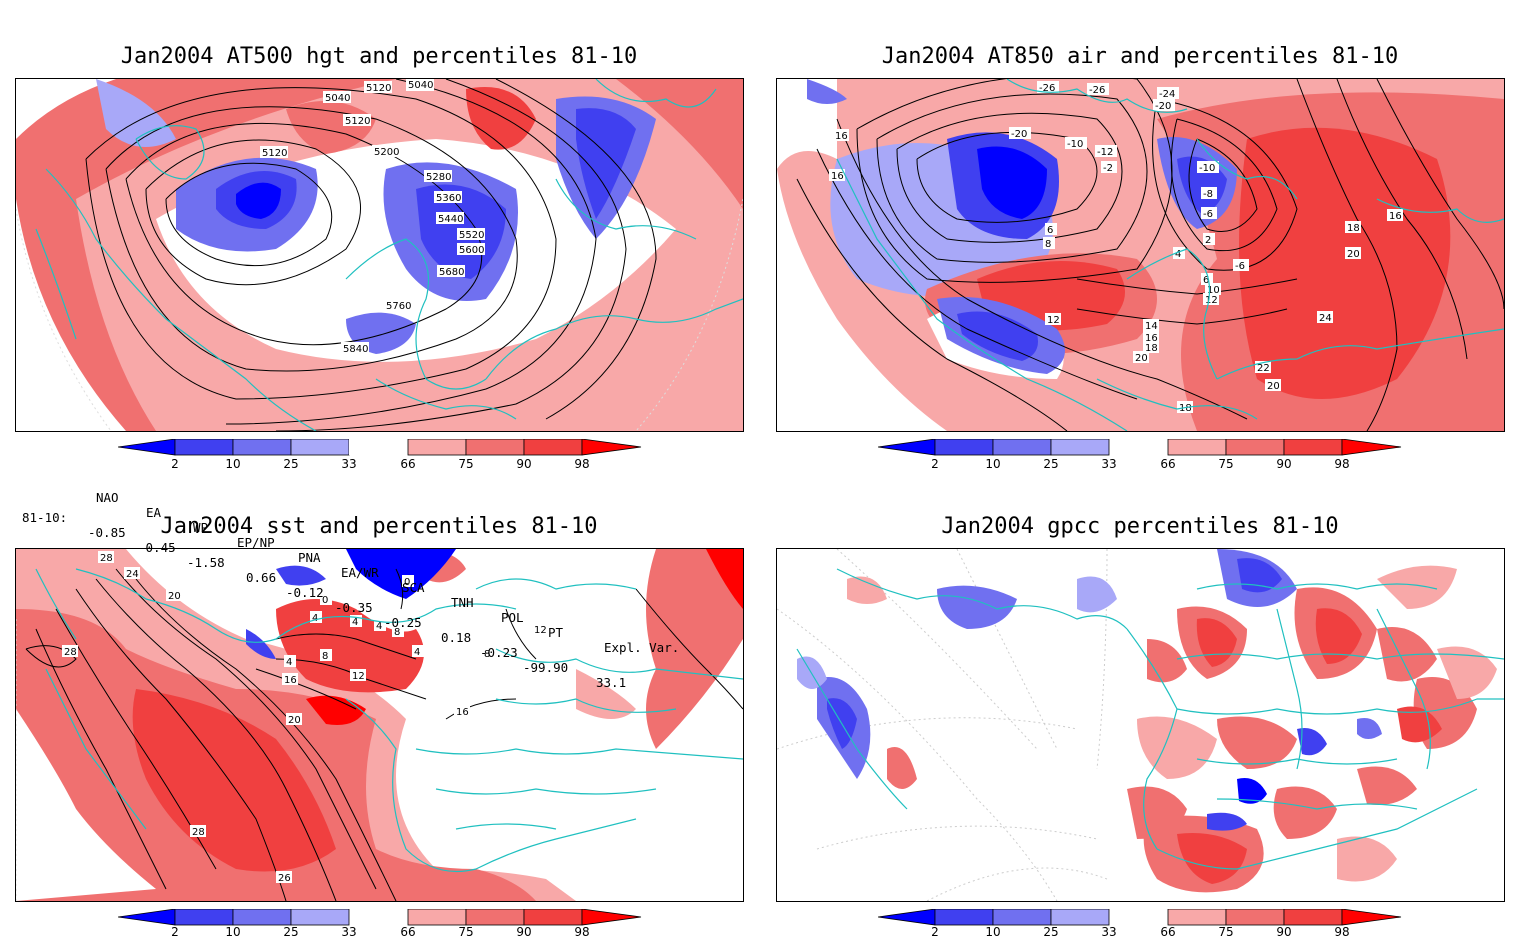 The width and height of the screenshot is (1520, 940). What do you see at coordinates (1151, 326) in the screenshot?
I see `contour-label: 14` at bounding box center [1151, 326].